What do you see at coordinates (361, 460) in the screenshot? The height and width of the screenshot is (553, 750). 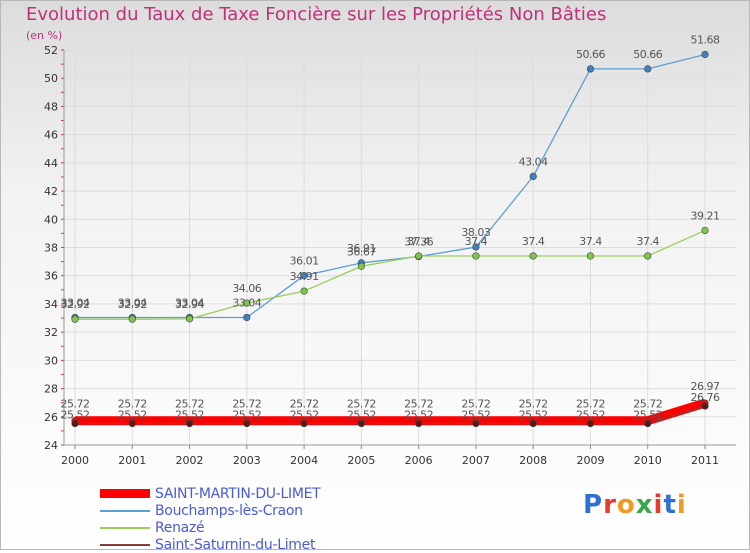 I see `x-tick-label: 2005` at bounding box center [361, 460].